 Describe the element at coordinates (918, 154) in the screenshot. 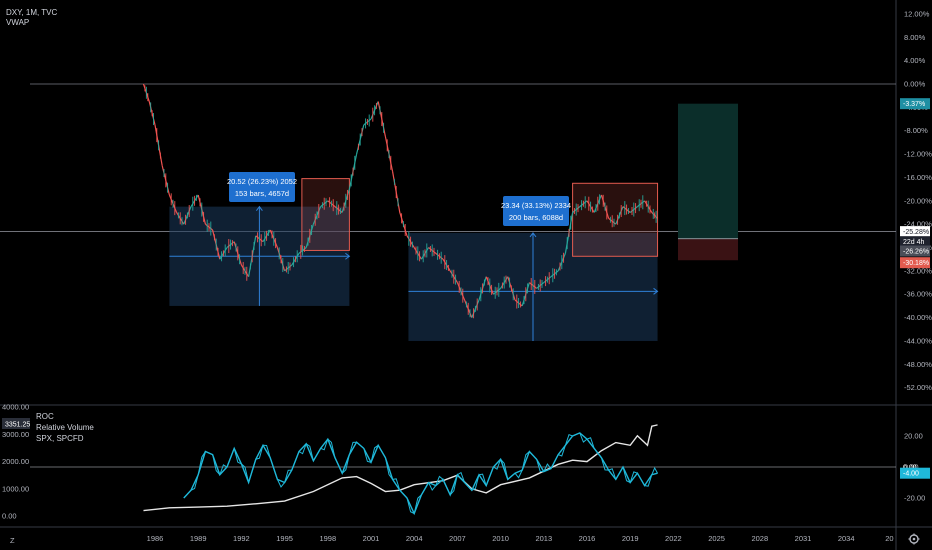

I see `y-tick-label: -12.00%` at that location.